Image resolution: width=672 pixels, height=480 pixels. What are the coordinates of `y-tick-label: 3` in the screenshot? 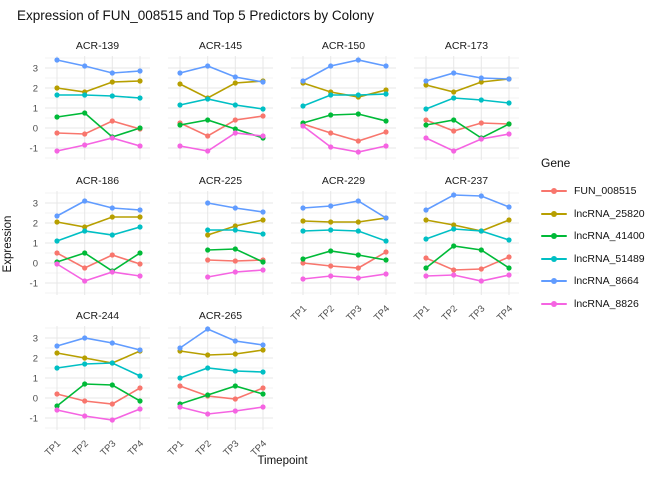 It's located at (35, 203).